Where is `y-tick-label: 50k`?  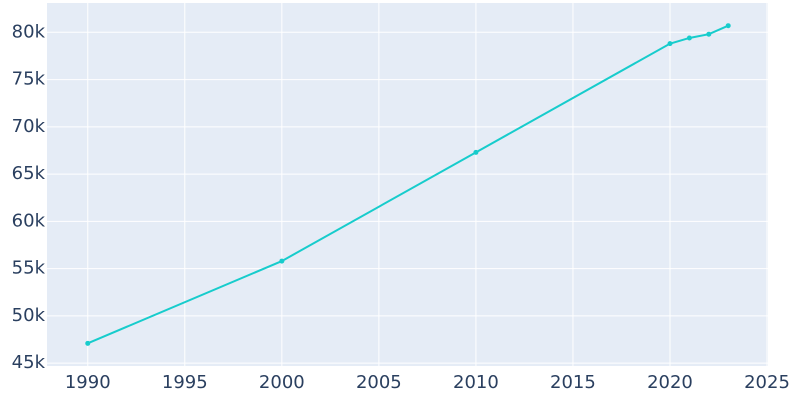 y-tick-label: 50k is located at coordinates (29, 315).